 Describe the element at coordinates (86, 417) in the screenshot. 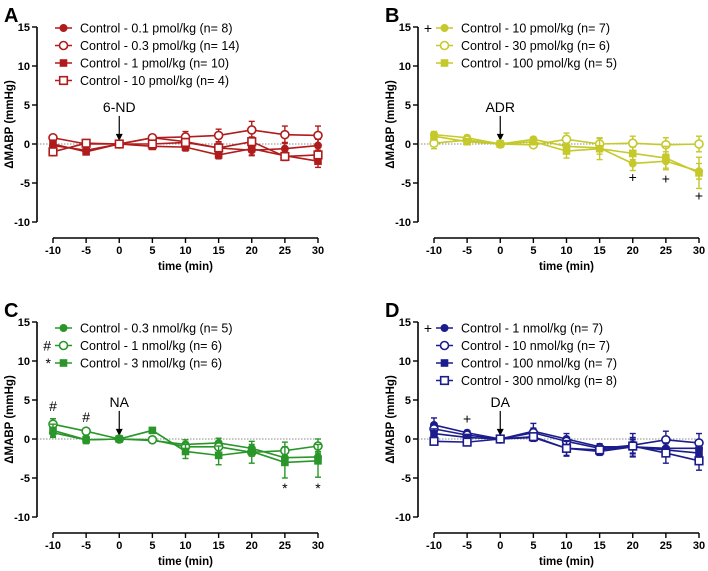

I see `significance-mark: #` at that location.